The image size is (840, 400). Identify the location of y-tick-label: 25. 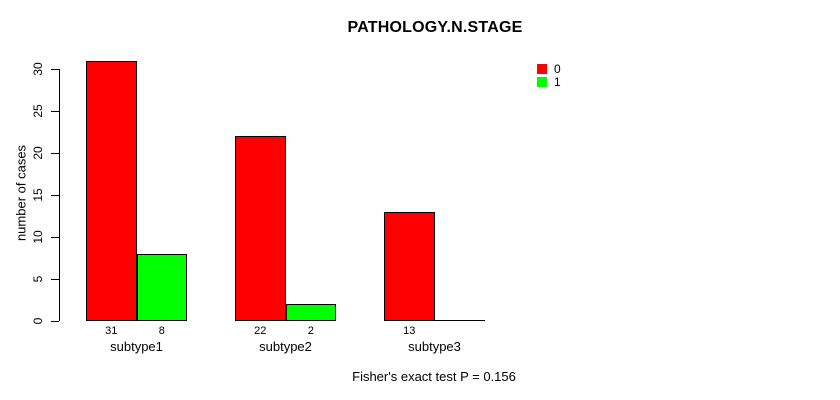
(38, 111).